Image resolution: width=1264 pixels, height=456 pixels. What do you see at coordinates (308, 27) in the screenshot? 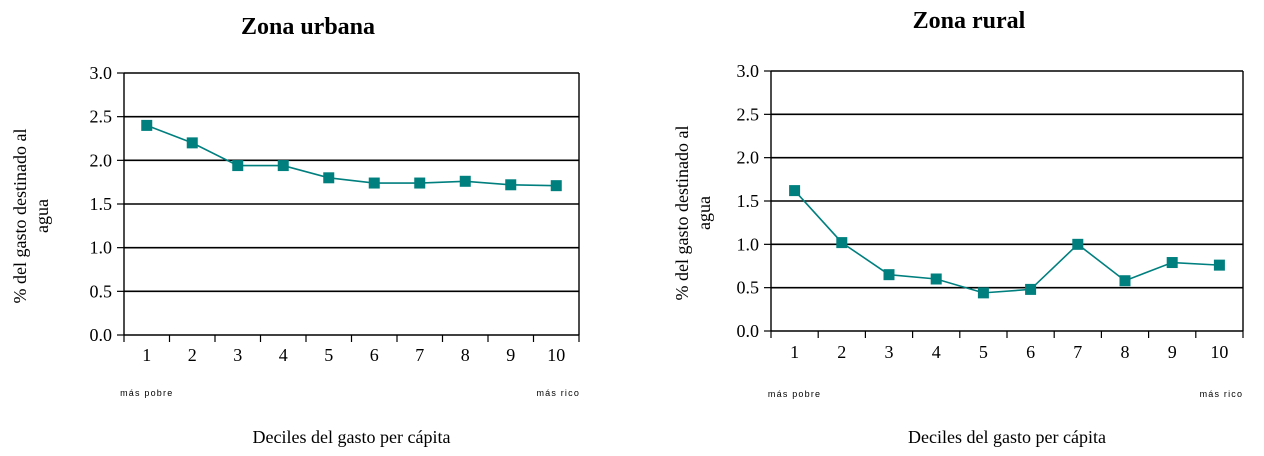
I see `chart-title: Zona urbana` at bounding box center [308, 27].